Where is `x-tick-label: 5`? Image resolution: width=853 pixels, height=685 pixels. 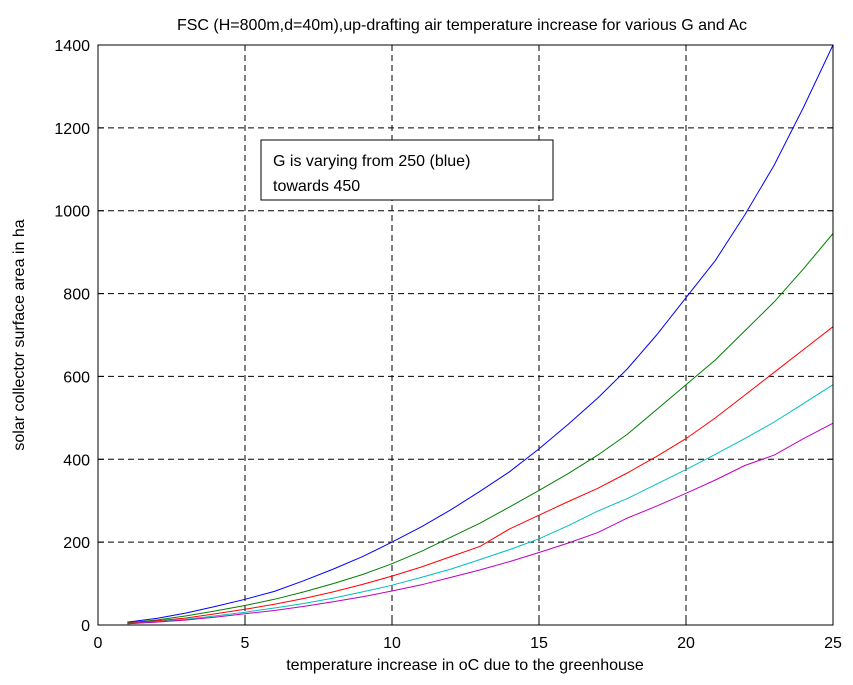
x-tick-label: 5 is located at coordinates (245, 643).